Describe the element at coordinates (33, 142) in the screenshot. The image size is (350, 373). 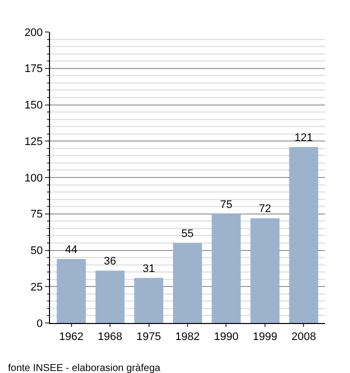
I see `y-tick-label: 125` at that location.